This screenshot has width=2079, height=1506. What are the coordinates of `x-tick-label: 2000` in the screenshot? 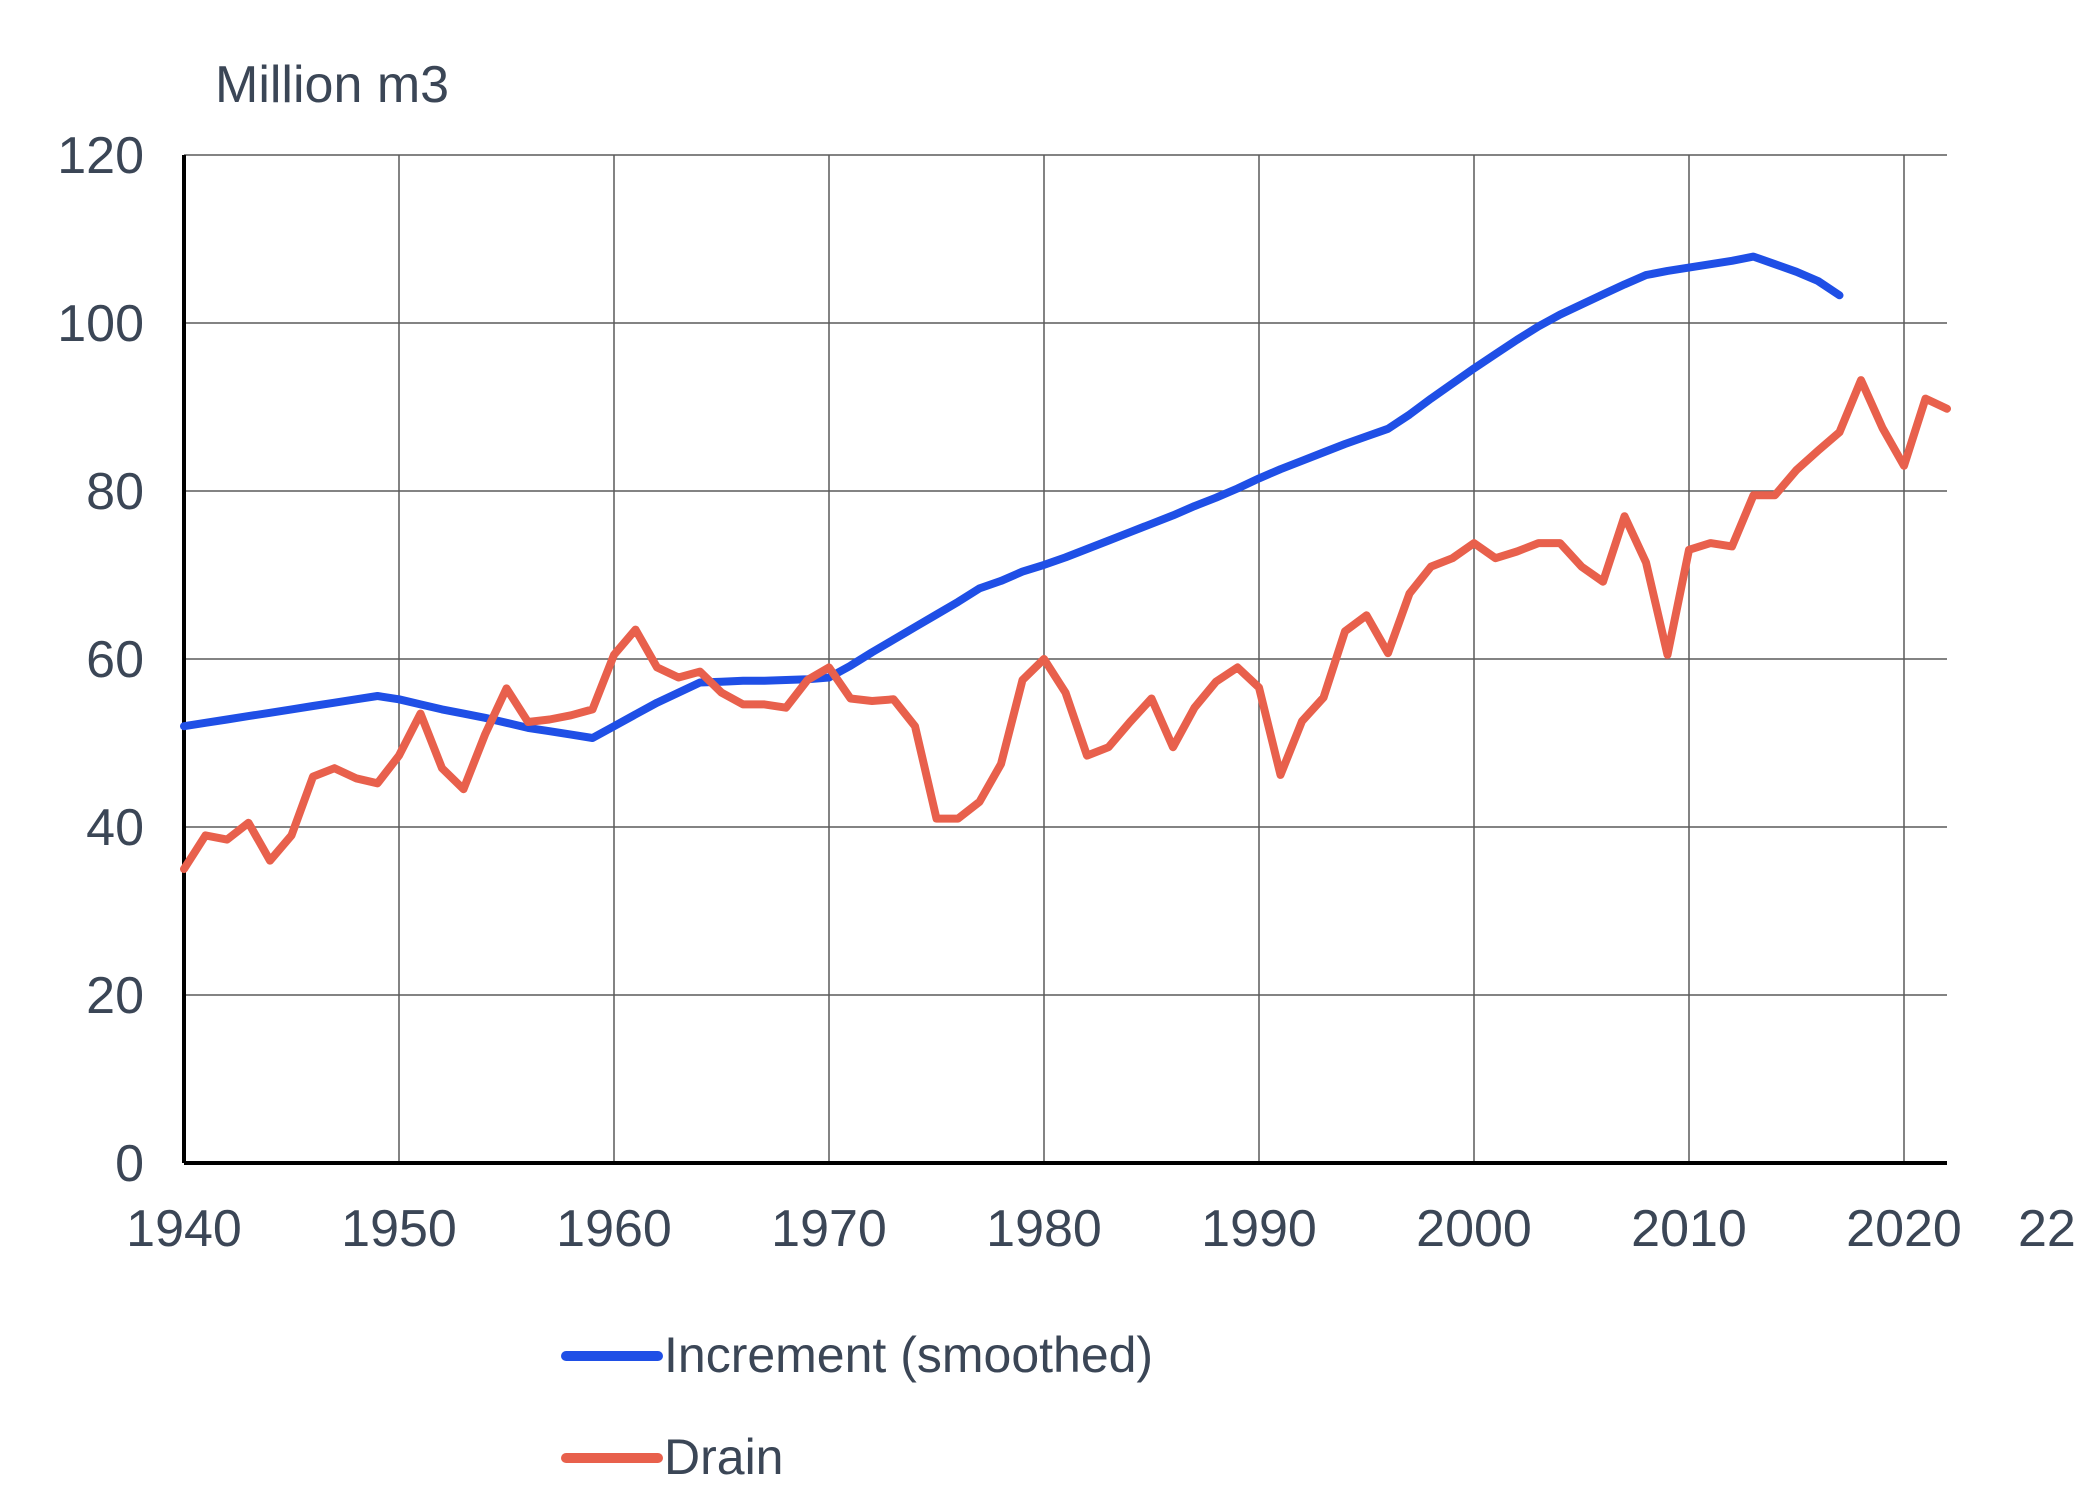 It's located at (1474, 1229).